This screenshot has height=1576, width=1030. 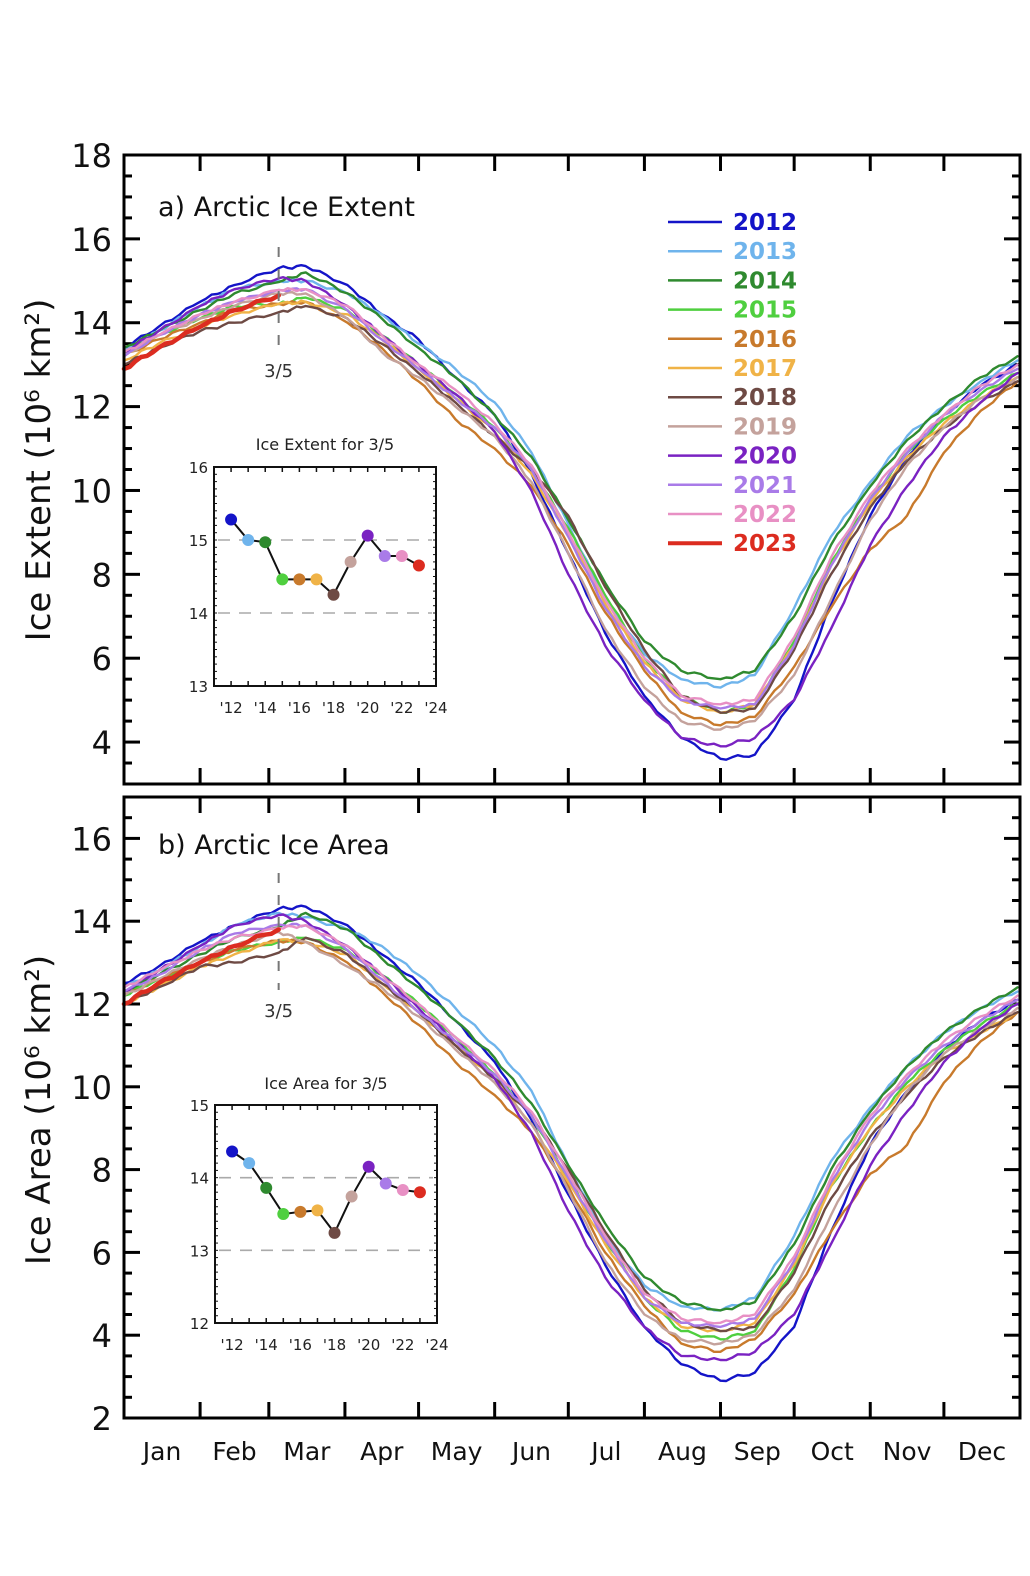 I want to click on inset-title: Ice Extent for 3/5, so click(x=325, y=444).